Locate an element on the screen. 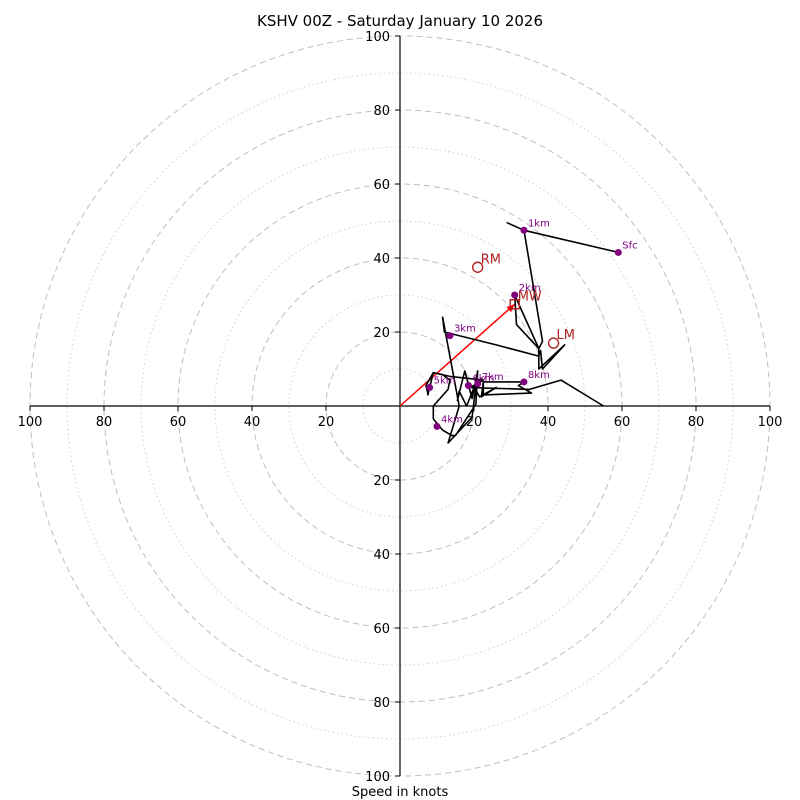  height-point-4km is located at coordinates (437, 426).